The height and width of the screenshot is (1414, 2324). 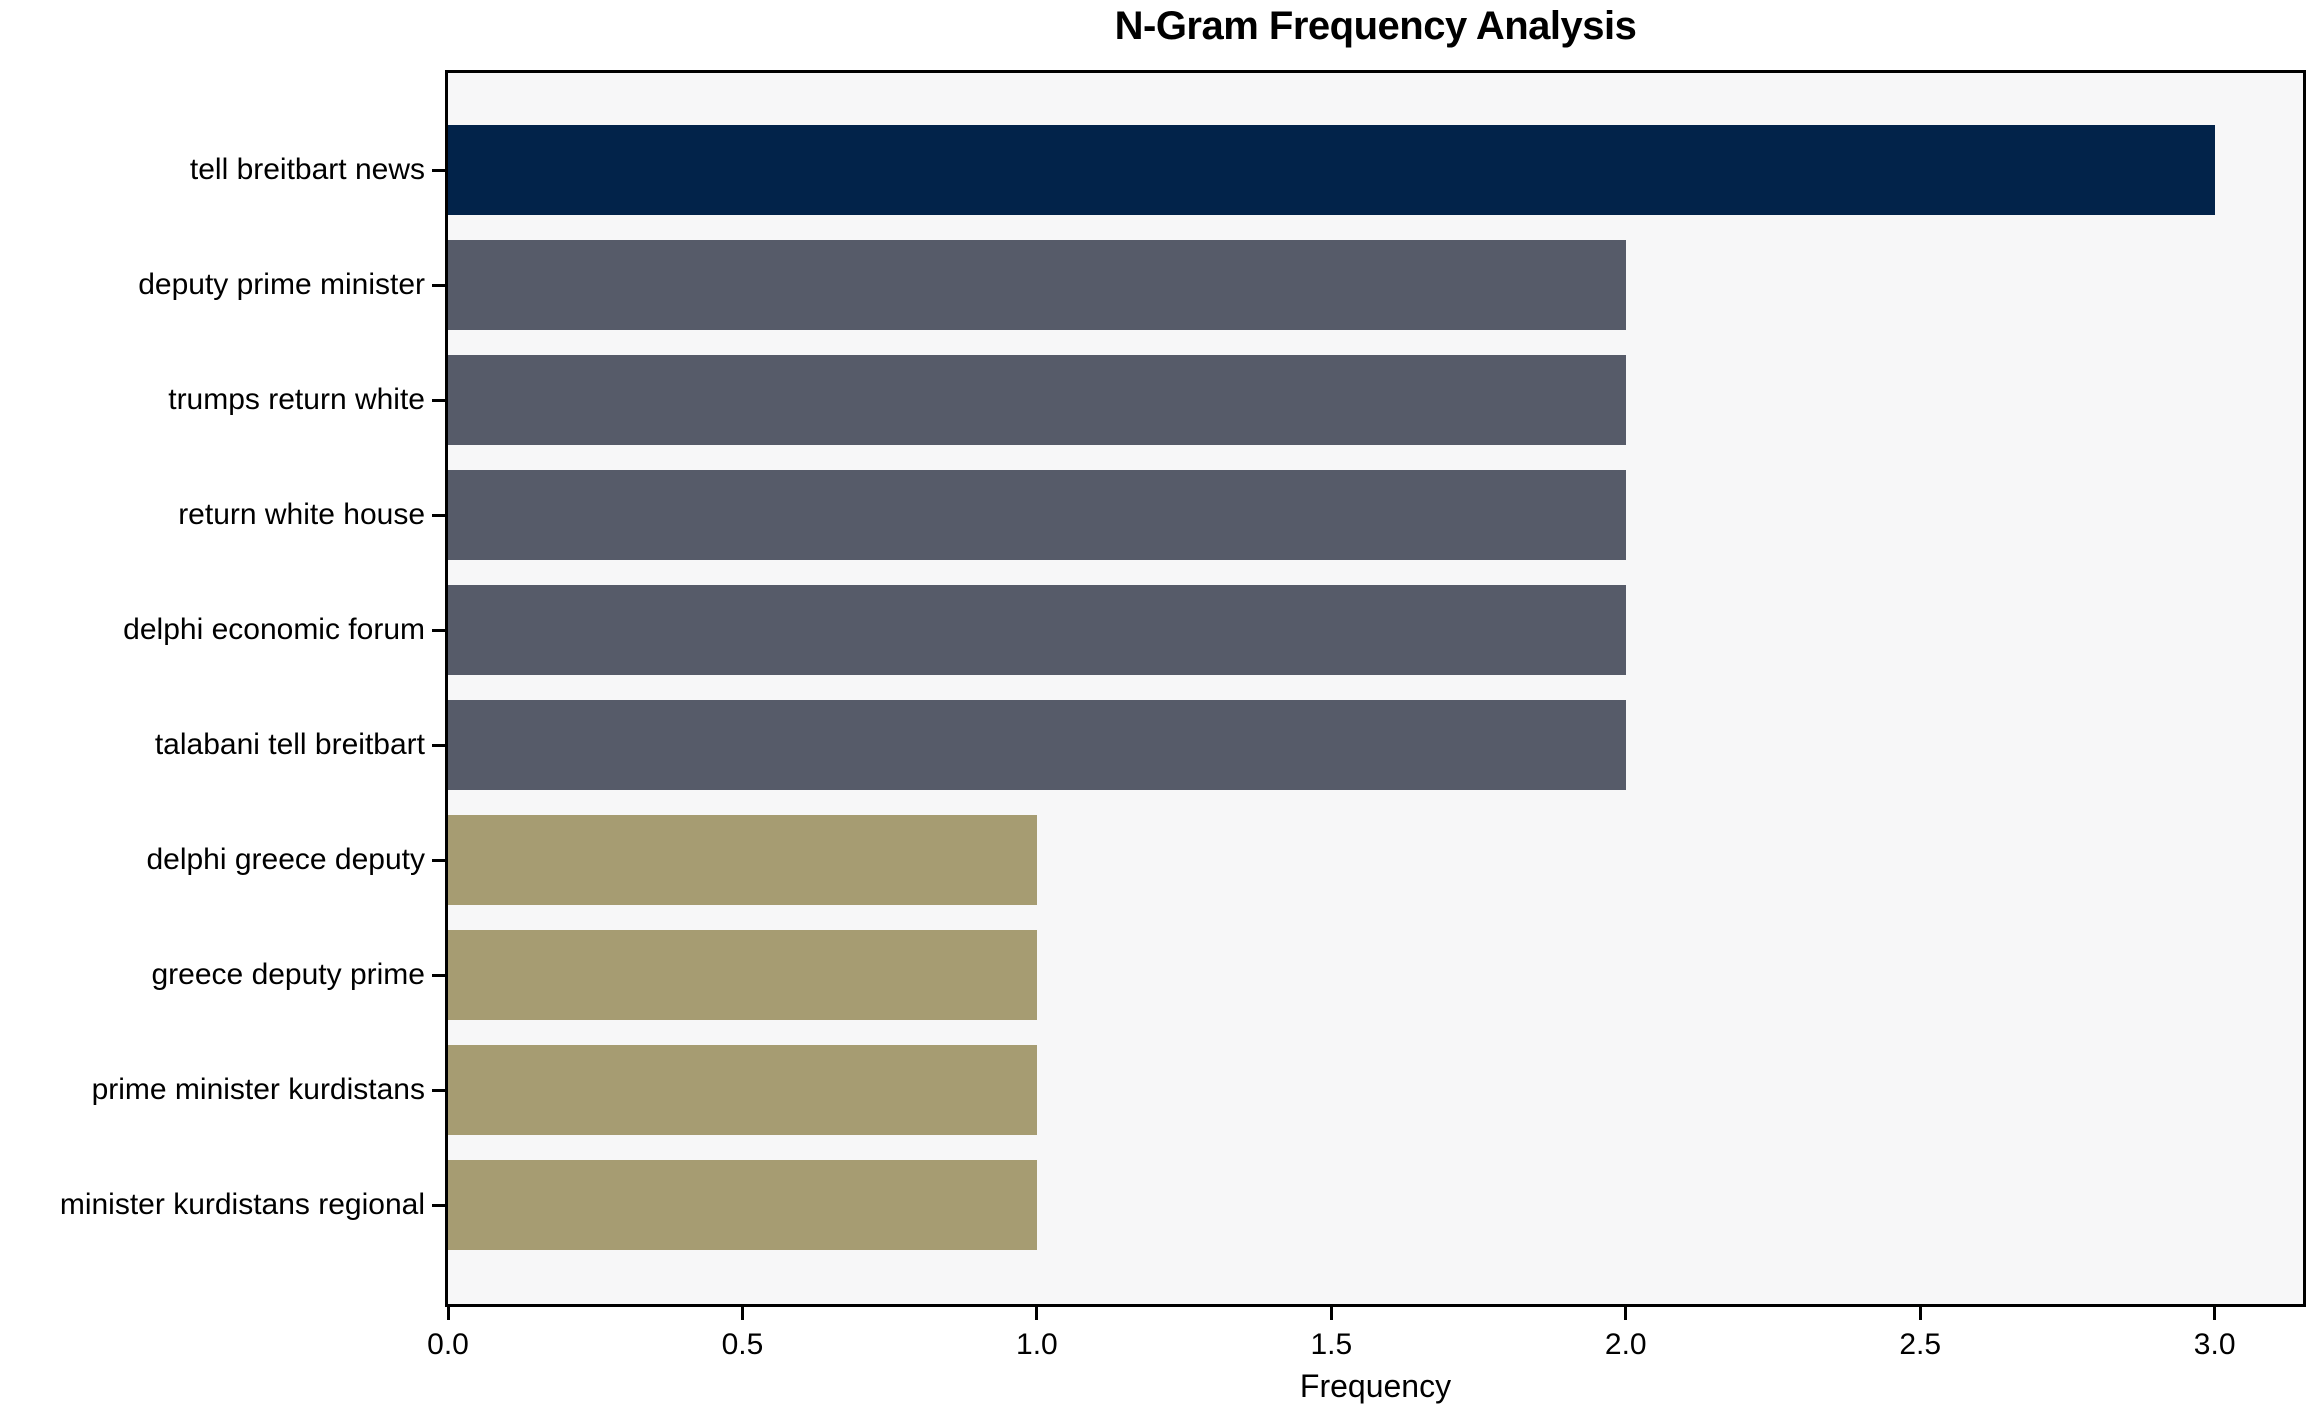 What do you see at coordinates (742, 1344) in the screenshot?
I see `x-tick-label: 0.5` at bounding box center [742, 1344].